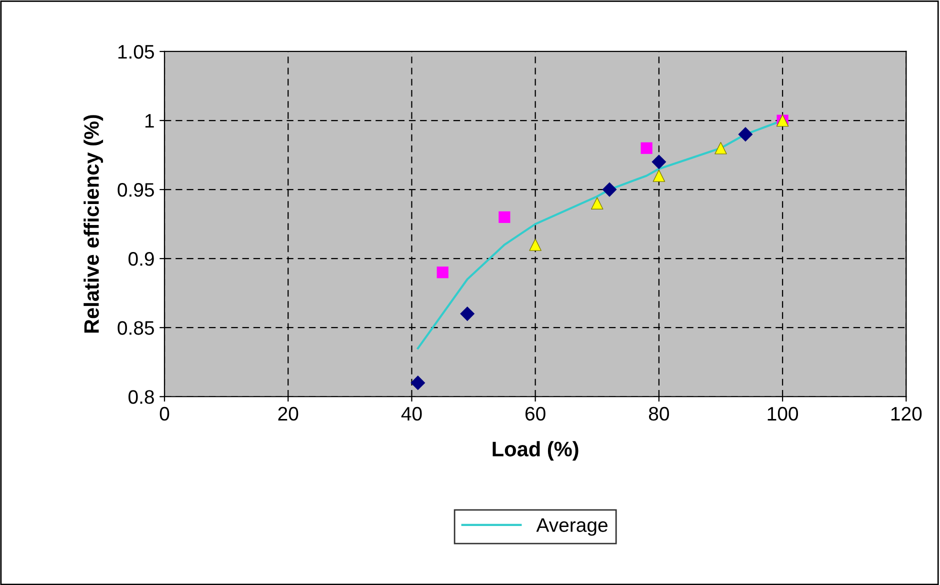  Describe the element at coordinates (535, 451) in the screenshot. I see `x-axis-title: Load (%)` at that location.